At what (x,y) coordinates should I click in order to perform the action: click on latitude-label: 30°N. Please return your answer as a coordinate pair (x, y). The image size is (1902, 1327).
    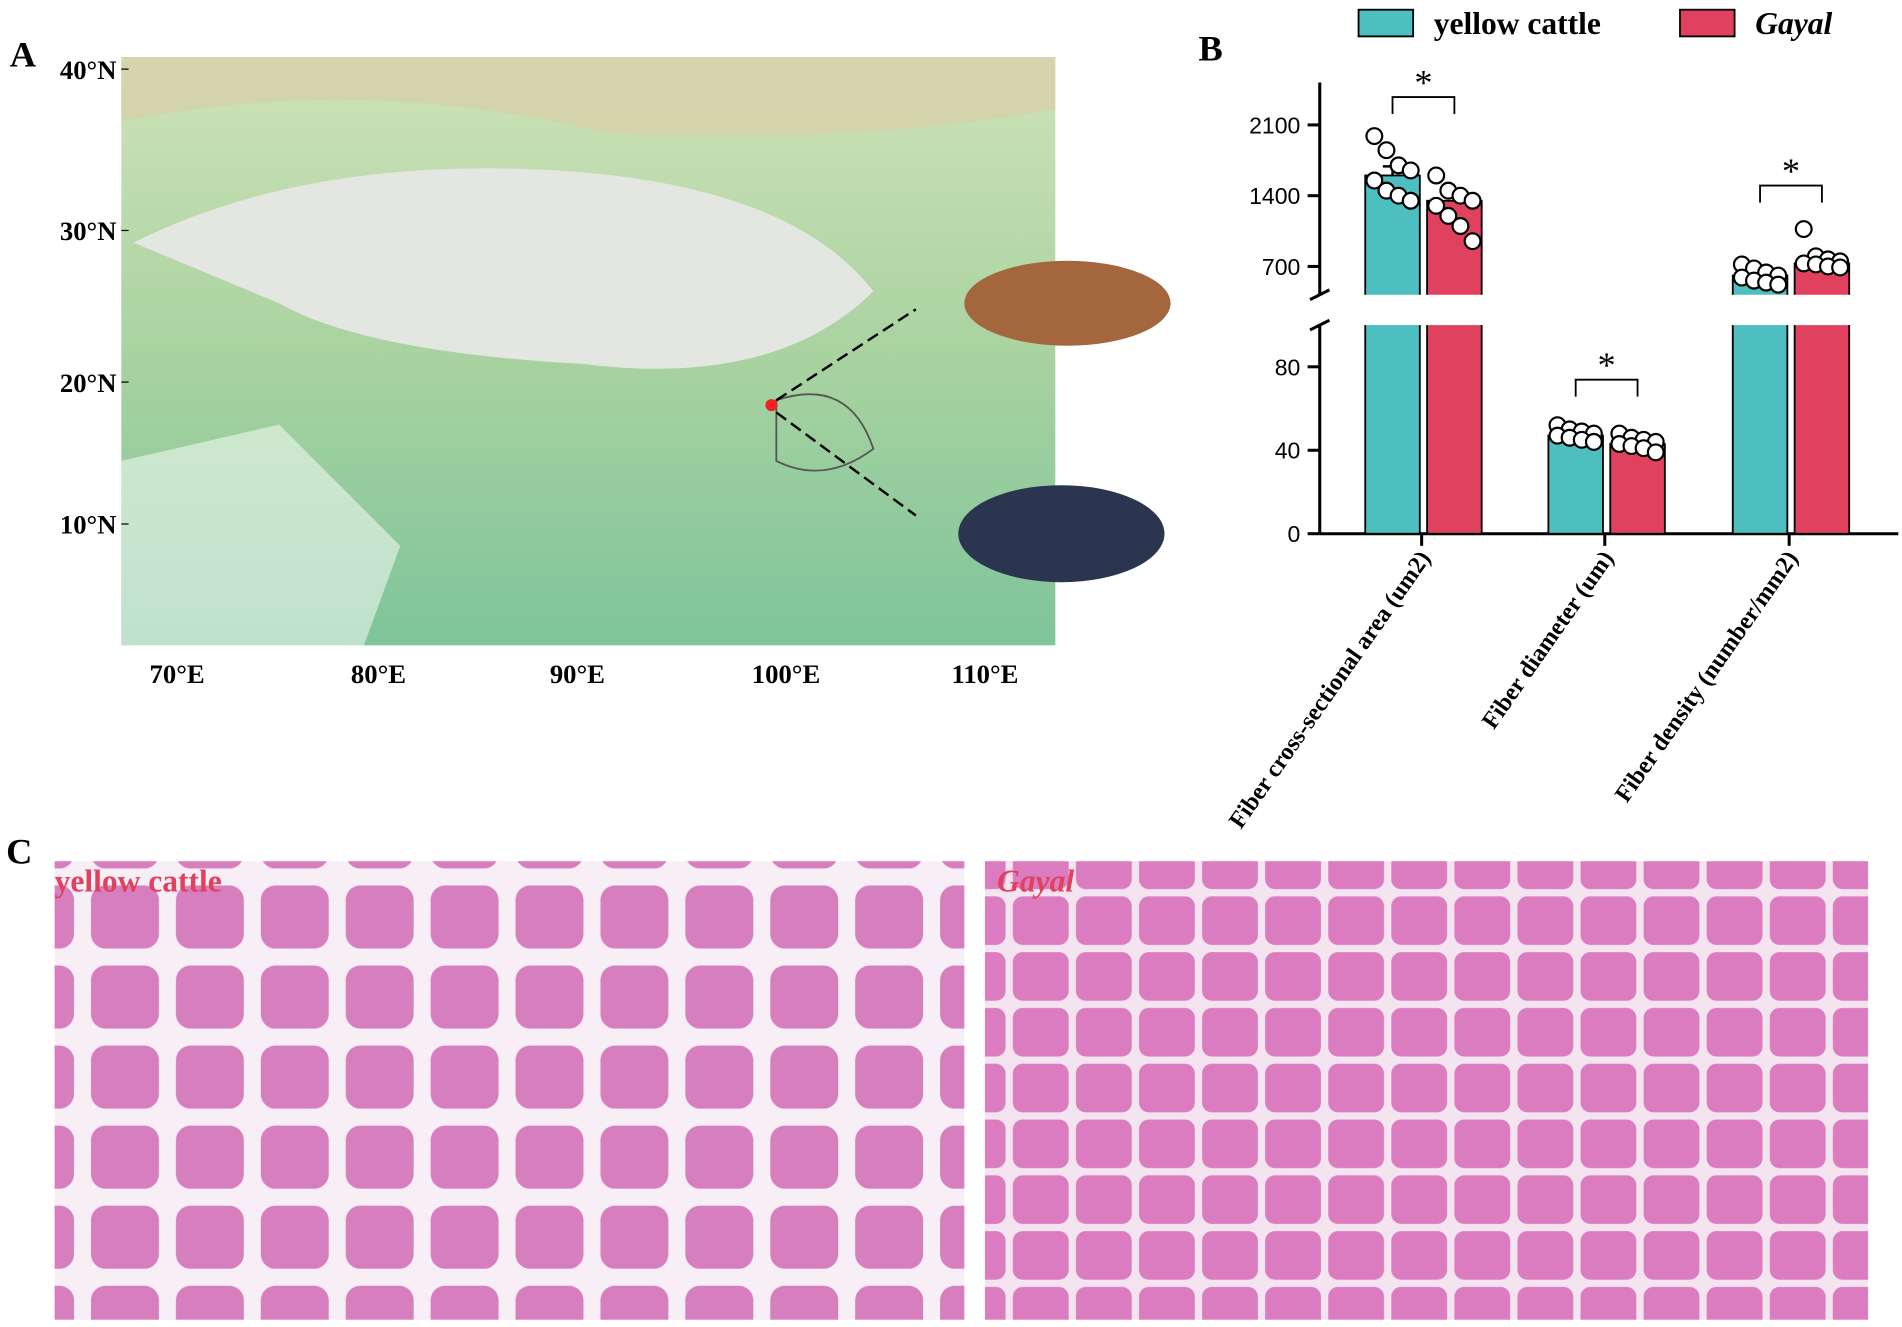
    Looking at the image, I should click on (88, 231).